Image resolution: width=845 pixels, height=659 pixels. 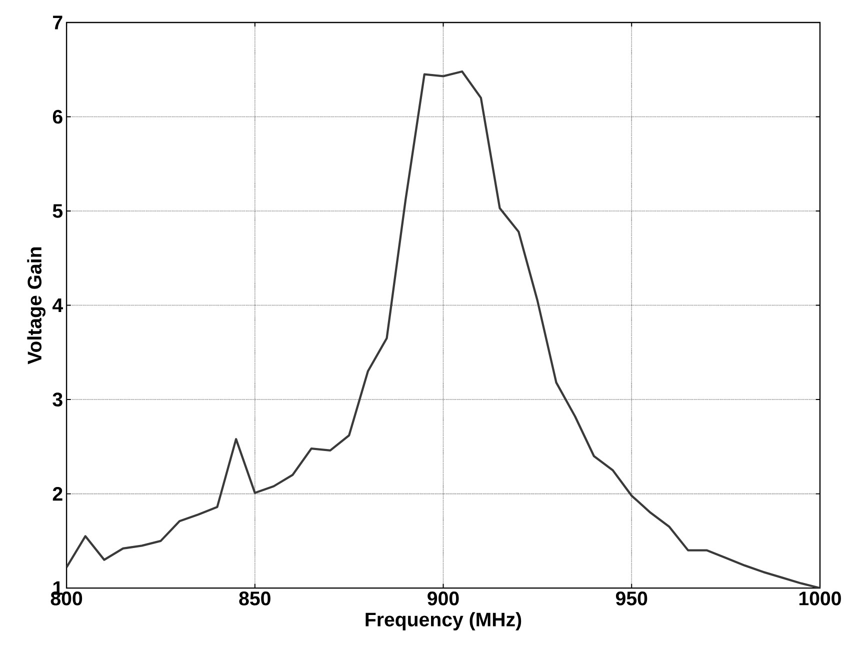 What do you see at coordinates (57, 399) in the screenshot?
I see `y-tick-label: 3` at bounding box center [57, 399].